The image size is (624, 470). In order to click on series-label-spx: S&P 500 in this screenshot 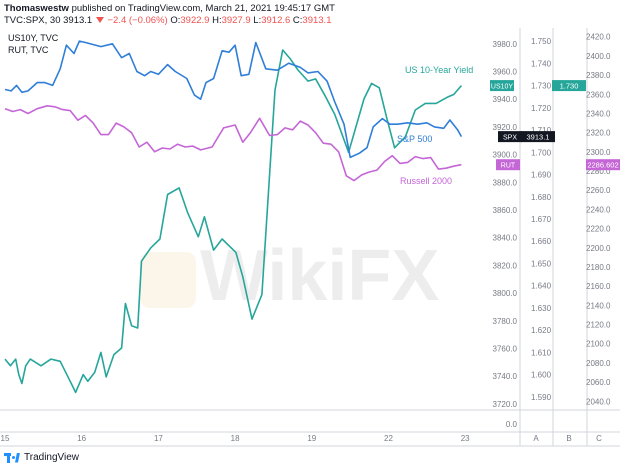, I will do `click(414, 139)`.